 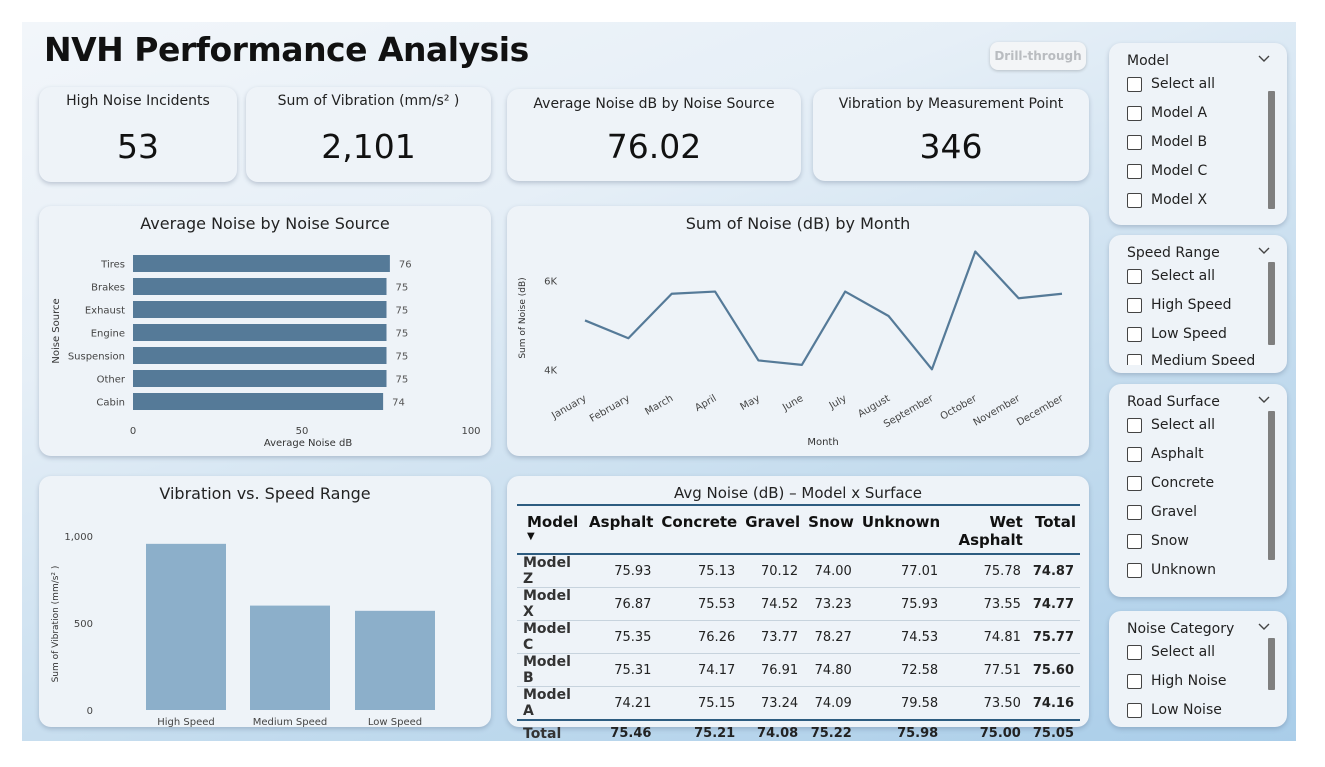 I want to click on kpi-card-average-noise-db: Average Noise dB by Noise Source 76.02, so click(x=654, y=135).